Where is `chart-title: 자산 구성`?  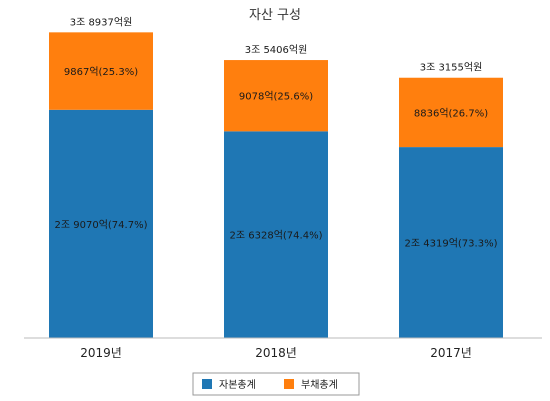 chart-title: 자산 구성 is located at coordinates (275, 15).